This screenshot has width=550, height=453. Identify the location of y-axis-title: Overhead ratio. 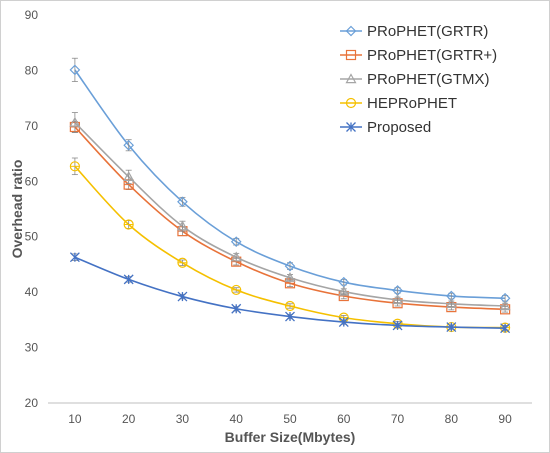
(17, 209).